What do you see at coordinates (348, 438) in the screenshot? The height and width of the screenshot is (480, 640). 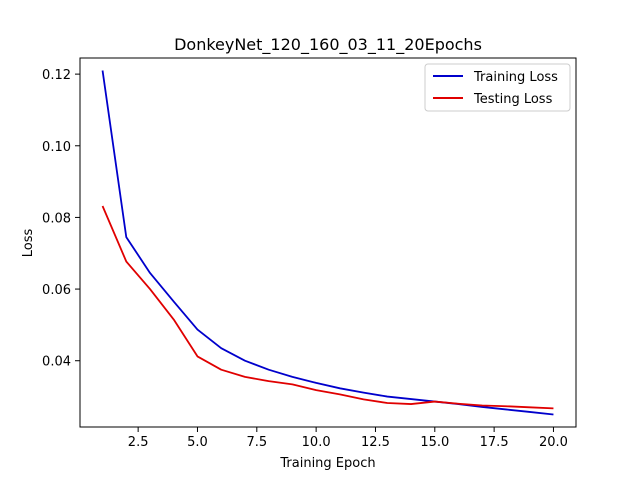 I see `x-axis-ticks: 2.5 5.0 7.5 10.0 12.5 15.0 17.5 20.0` at bounding box center [348, 438].